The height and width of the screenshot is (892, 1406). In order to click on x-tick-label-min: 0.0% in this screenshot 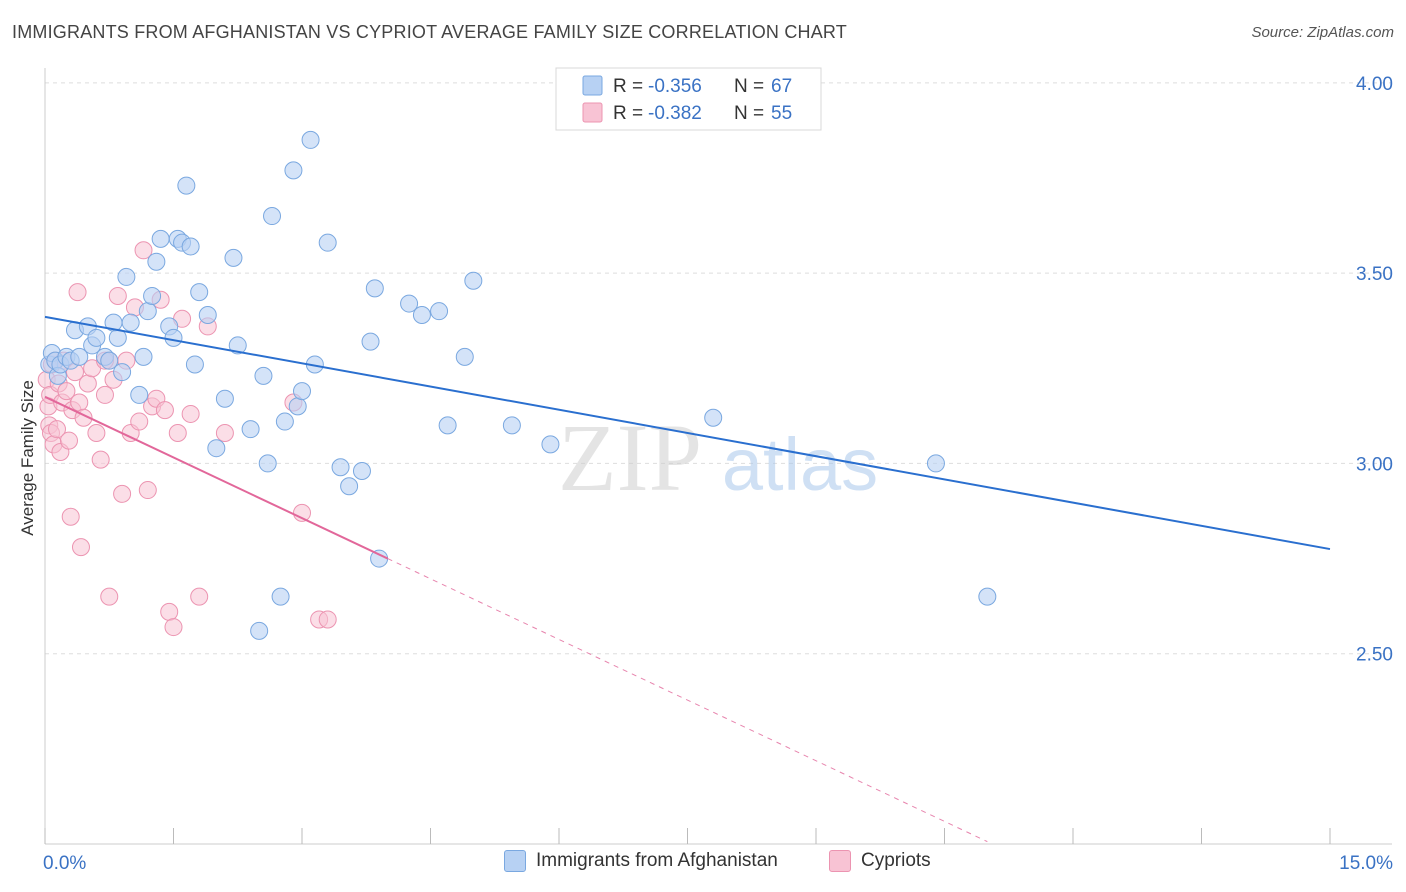, I will do `click(64, 863)`.